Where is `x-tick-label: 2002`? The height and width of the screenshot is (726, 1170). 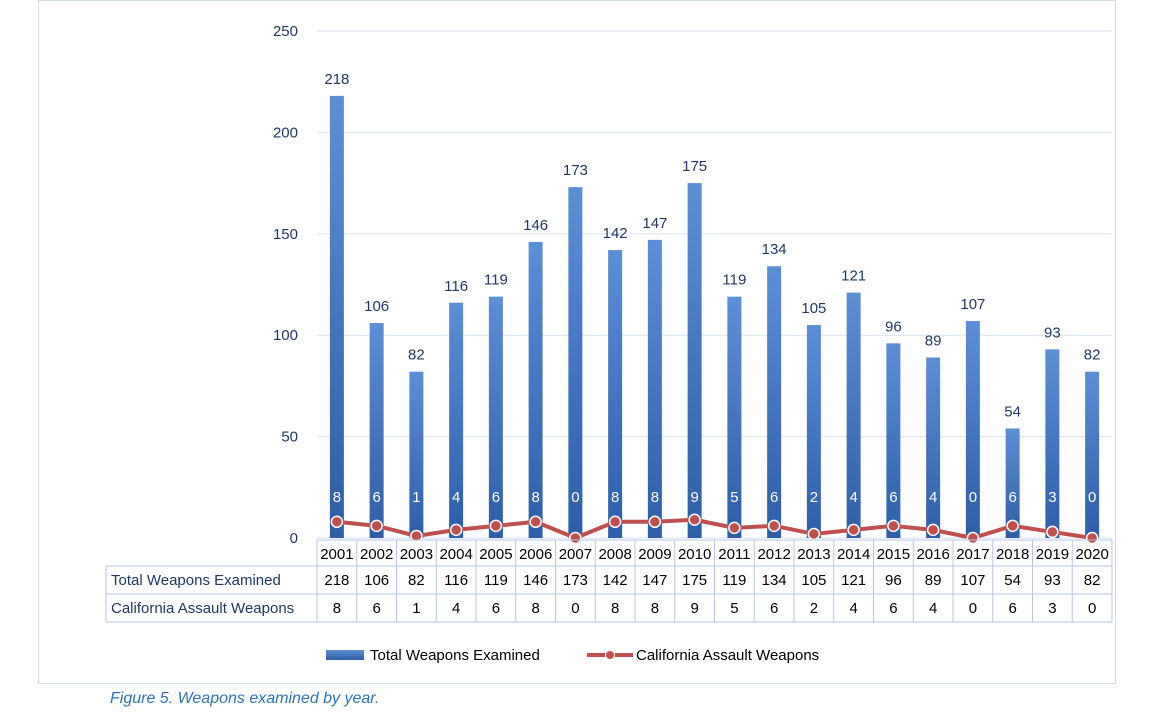
x-tick-label: 2002 is located at coordinates (376, 554).